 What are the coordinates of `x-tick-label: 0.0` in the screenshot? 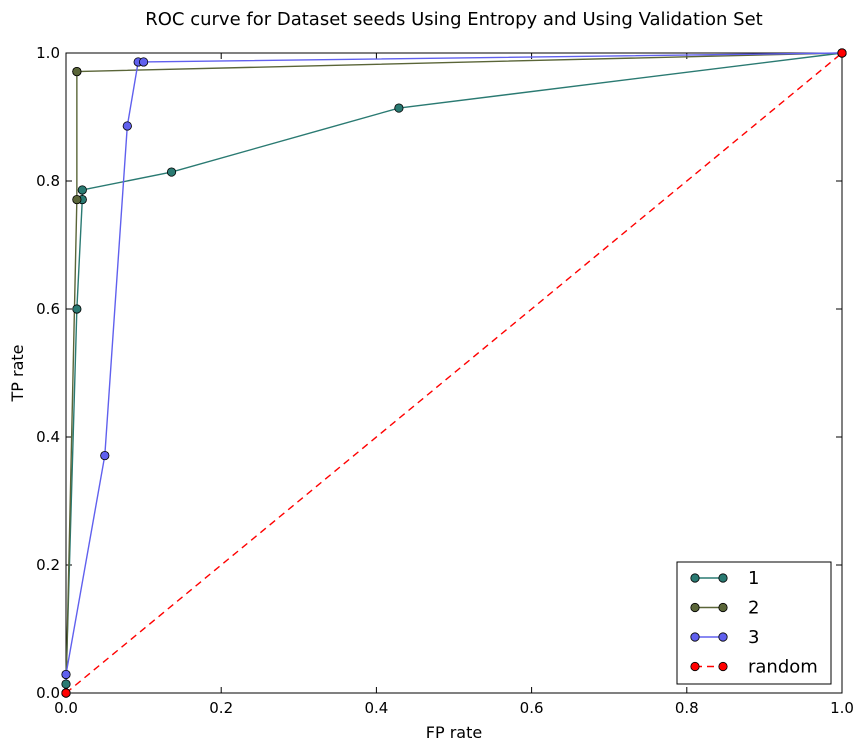 It's located at (66, 708).